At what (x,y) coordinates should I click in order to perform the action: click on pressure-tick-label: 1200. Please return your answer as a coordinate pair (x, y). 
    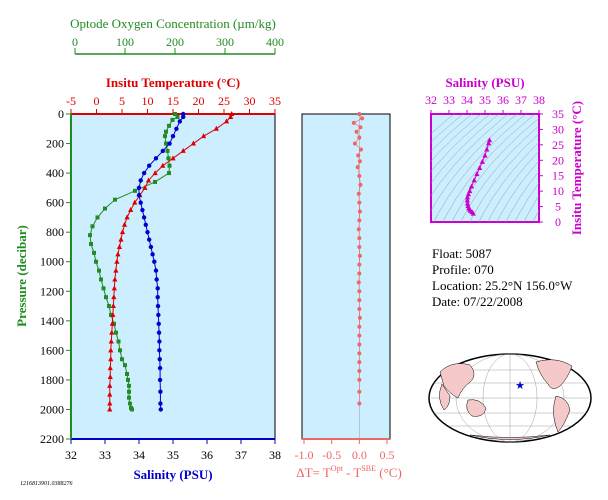
    Looking at the image, I should click on (52, 291).